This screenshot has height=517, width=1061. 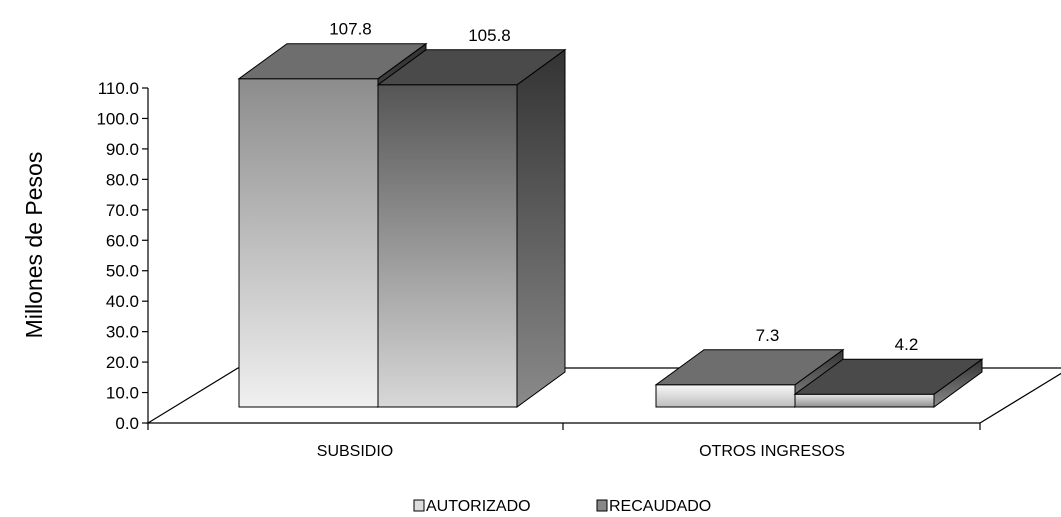 What do you see at coordinates (122, 362) in the screenshot?
I see `y-tick-label: 20.0` at bounding box center [122, 362].